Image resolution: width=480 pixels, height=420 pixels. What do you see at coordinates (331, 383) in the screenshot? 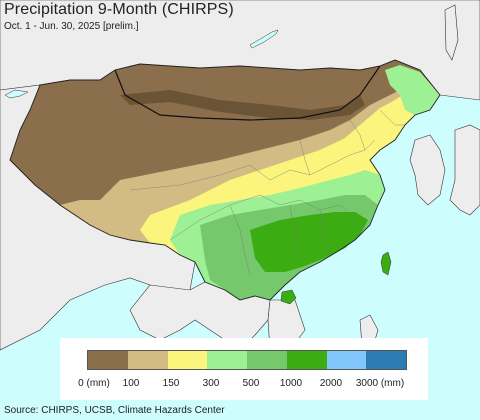
I see `legend-label: 2000` at bounding box center [331, 383].